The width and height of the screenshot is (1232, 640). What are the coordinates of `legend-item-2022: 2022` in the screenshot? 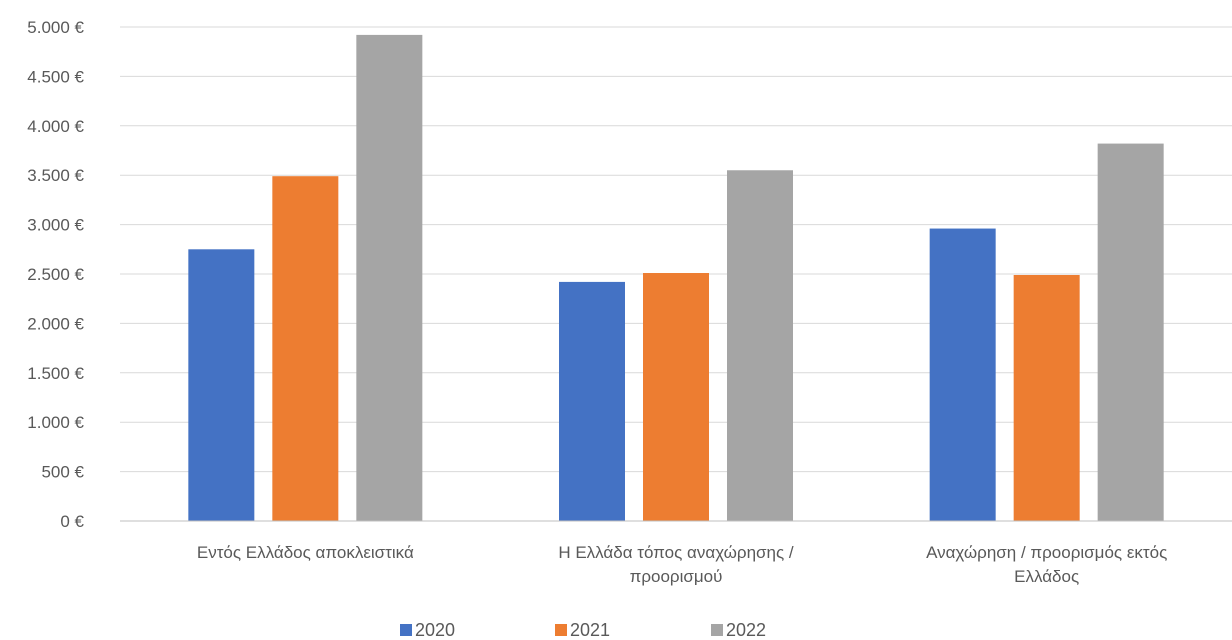 It's located at (738, 630).